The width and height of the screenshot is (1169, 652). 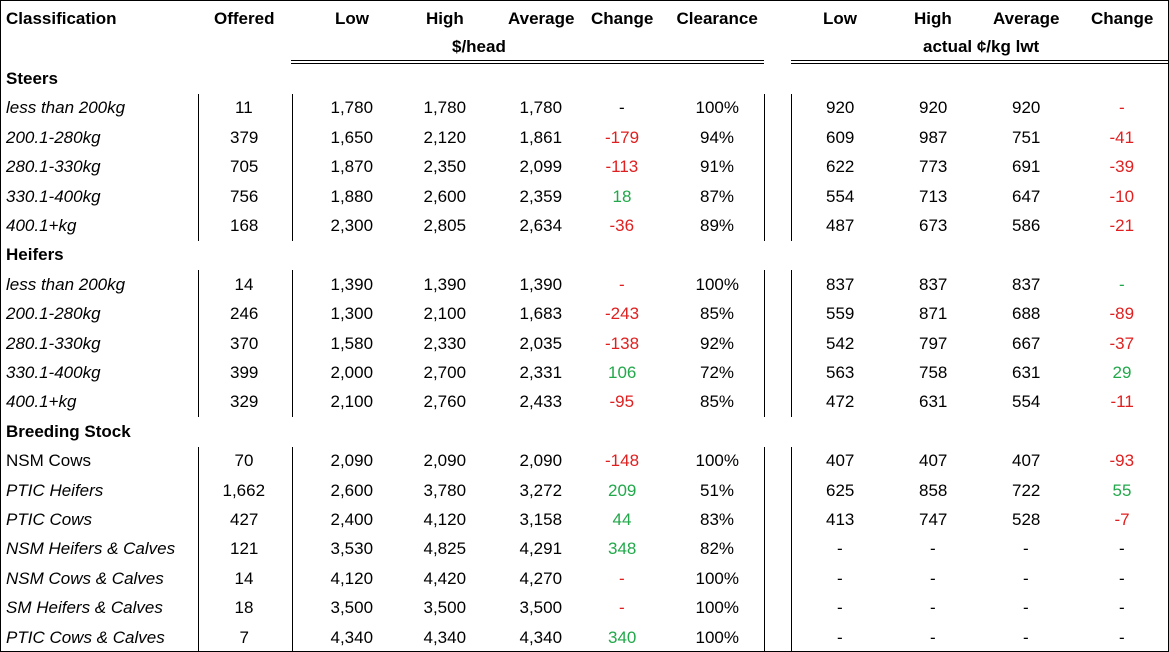 I want to click on cell-text: 688, so click(x=1026, y=314).